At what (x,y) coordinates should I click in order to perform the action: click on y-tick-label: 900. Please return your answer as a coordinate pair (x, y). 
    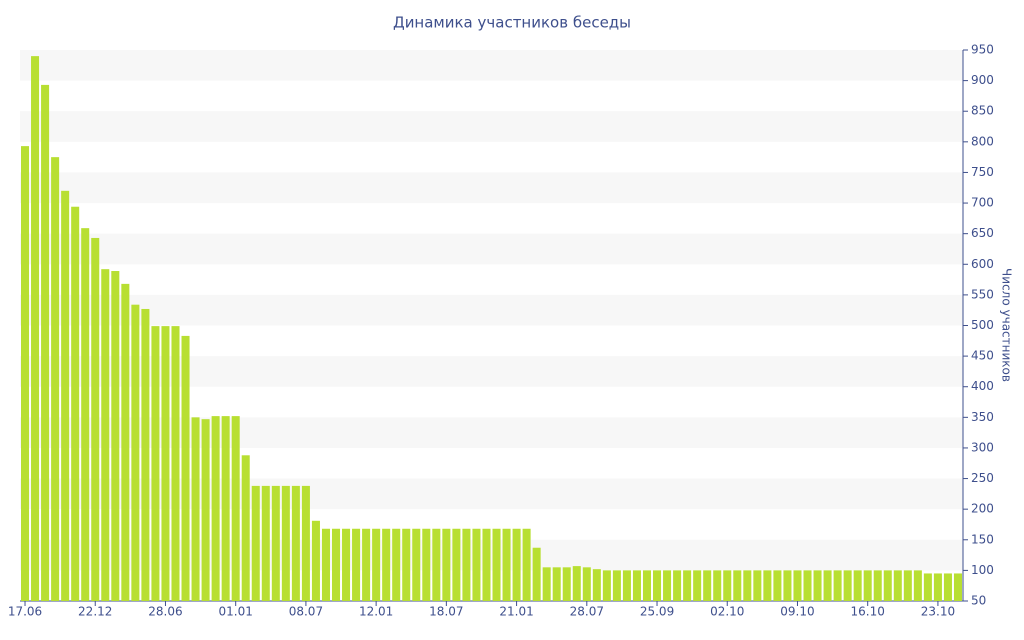
    Looking at the image, I should click on (982, 80).